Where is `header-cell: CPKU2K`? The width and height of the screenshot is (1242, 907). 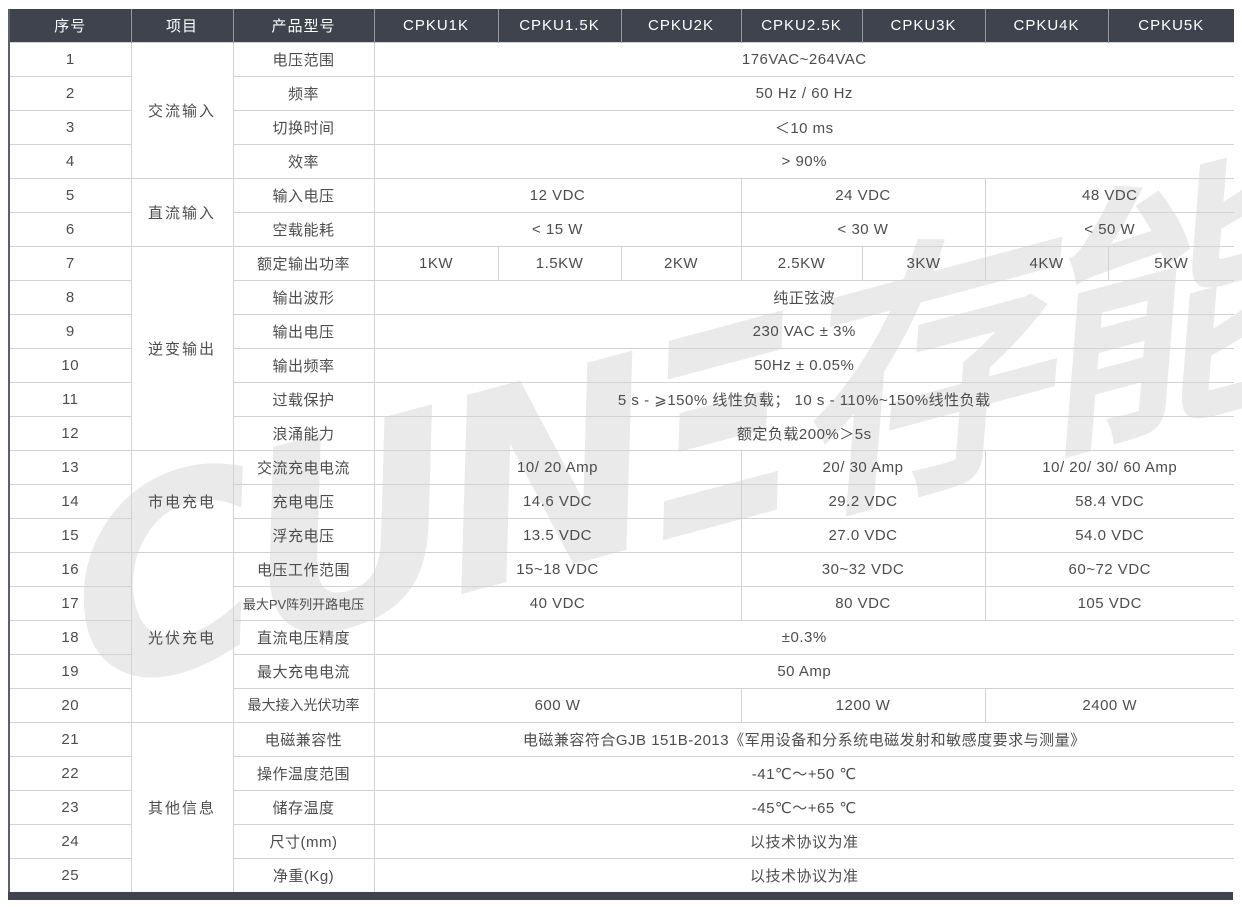
header-cell: CPKU2K is located at coordinates (680, 25).